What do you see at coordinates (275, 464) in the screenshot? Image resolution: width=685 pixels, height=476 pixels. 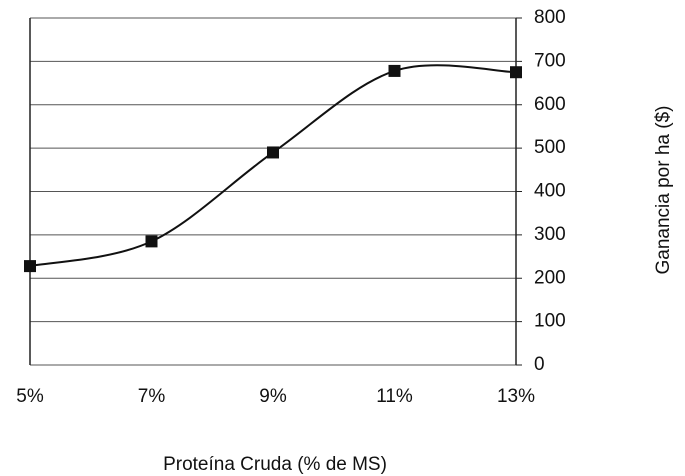 I see `x-axis-title: Proteína Cruda (% de MS)` at bounding box center [275, 464].